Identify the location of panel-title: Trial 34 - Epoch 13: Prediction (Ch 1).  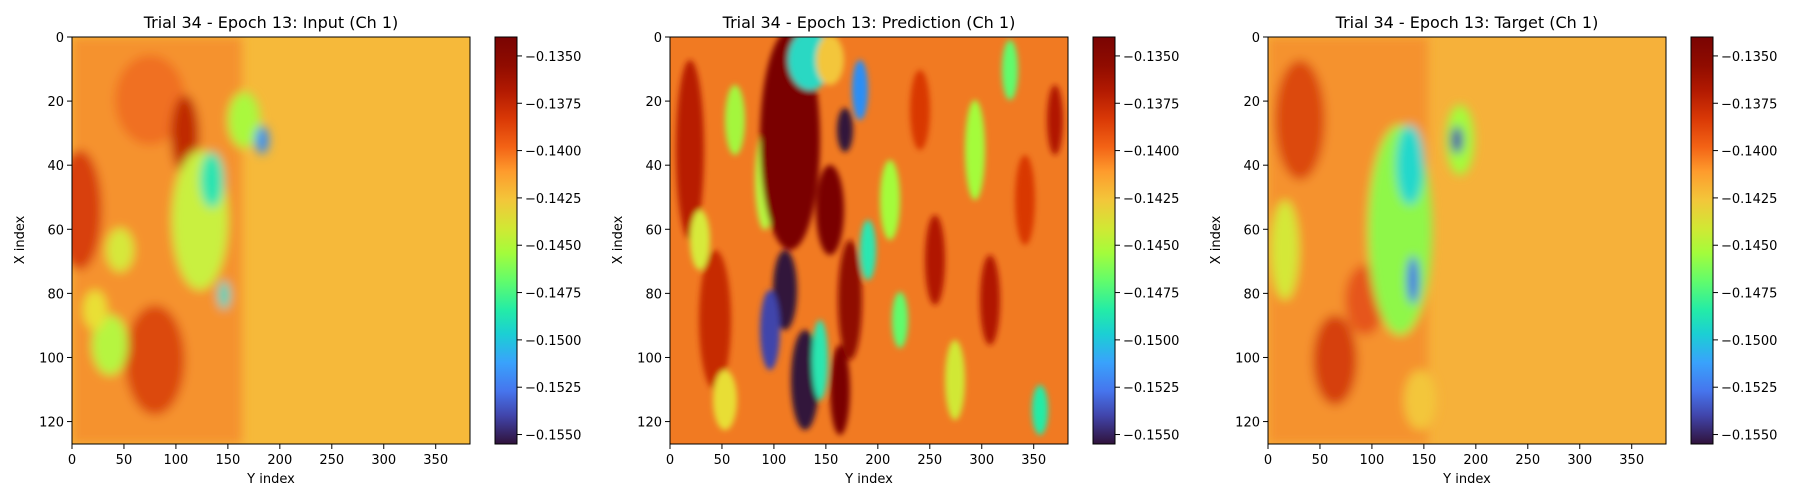
(869, 22).